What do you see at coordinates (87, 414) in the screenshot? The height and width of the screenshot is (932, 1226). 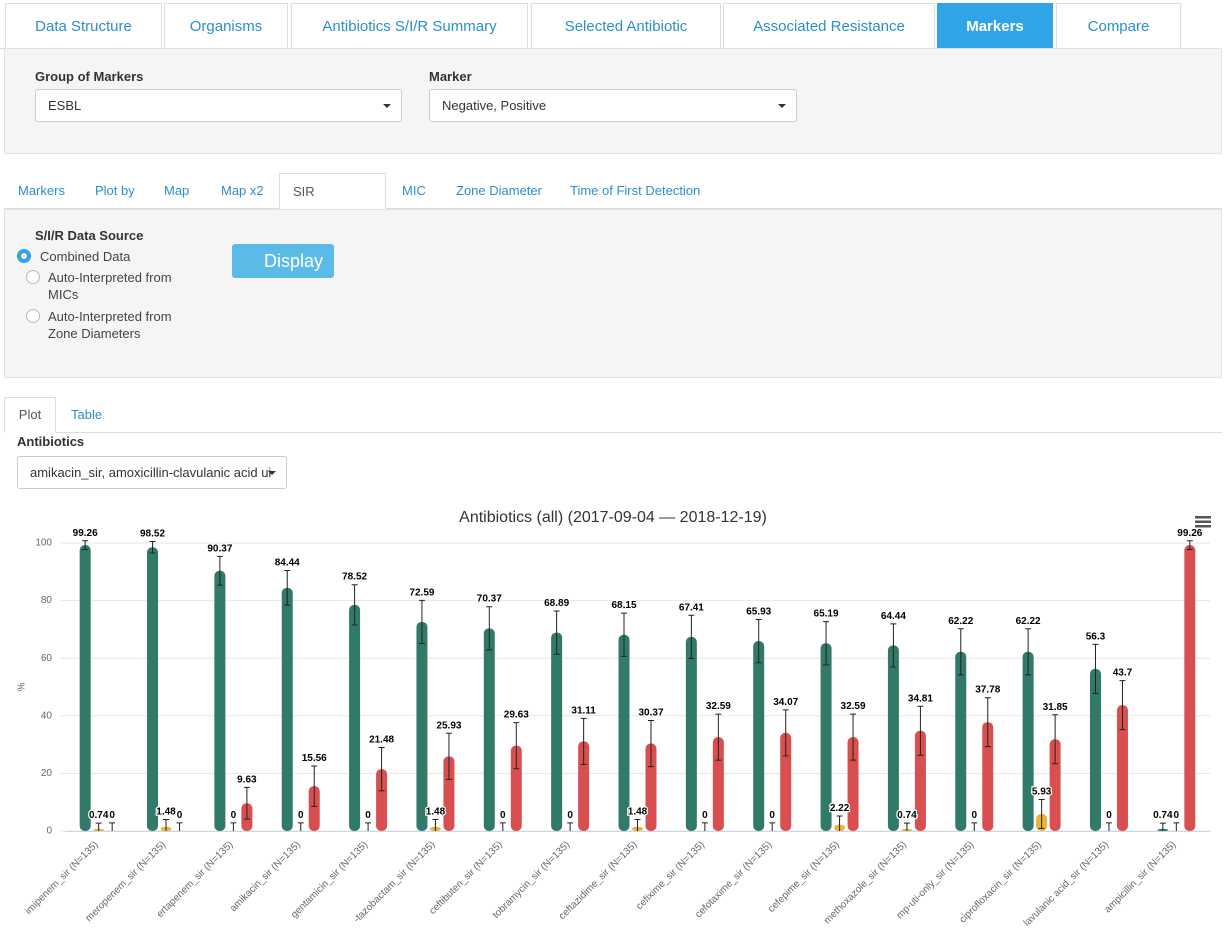 I see `view-tab: Table` at bounding box center [87, 414].